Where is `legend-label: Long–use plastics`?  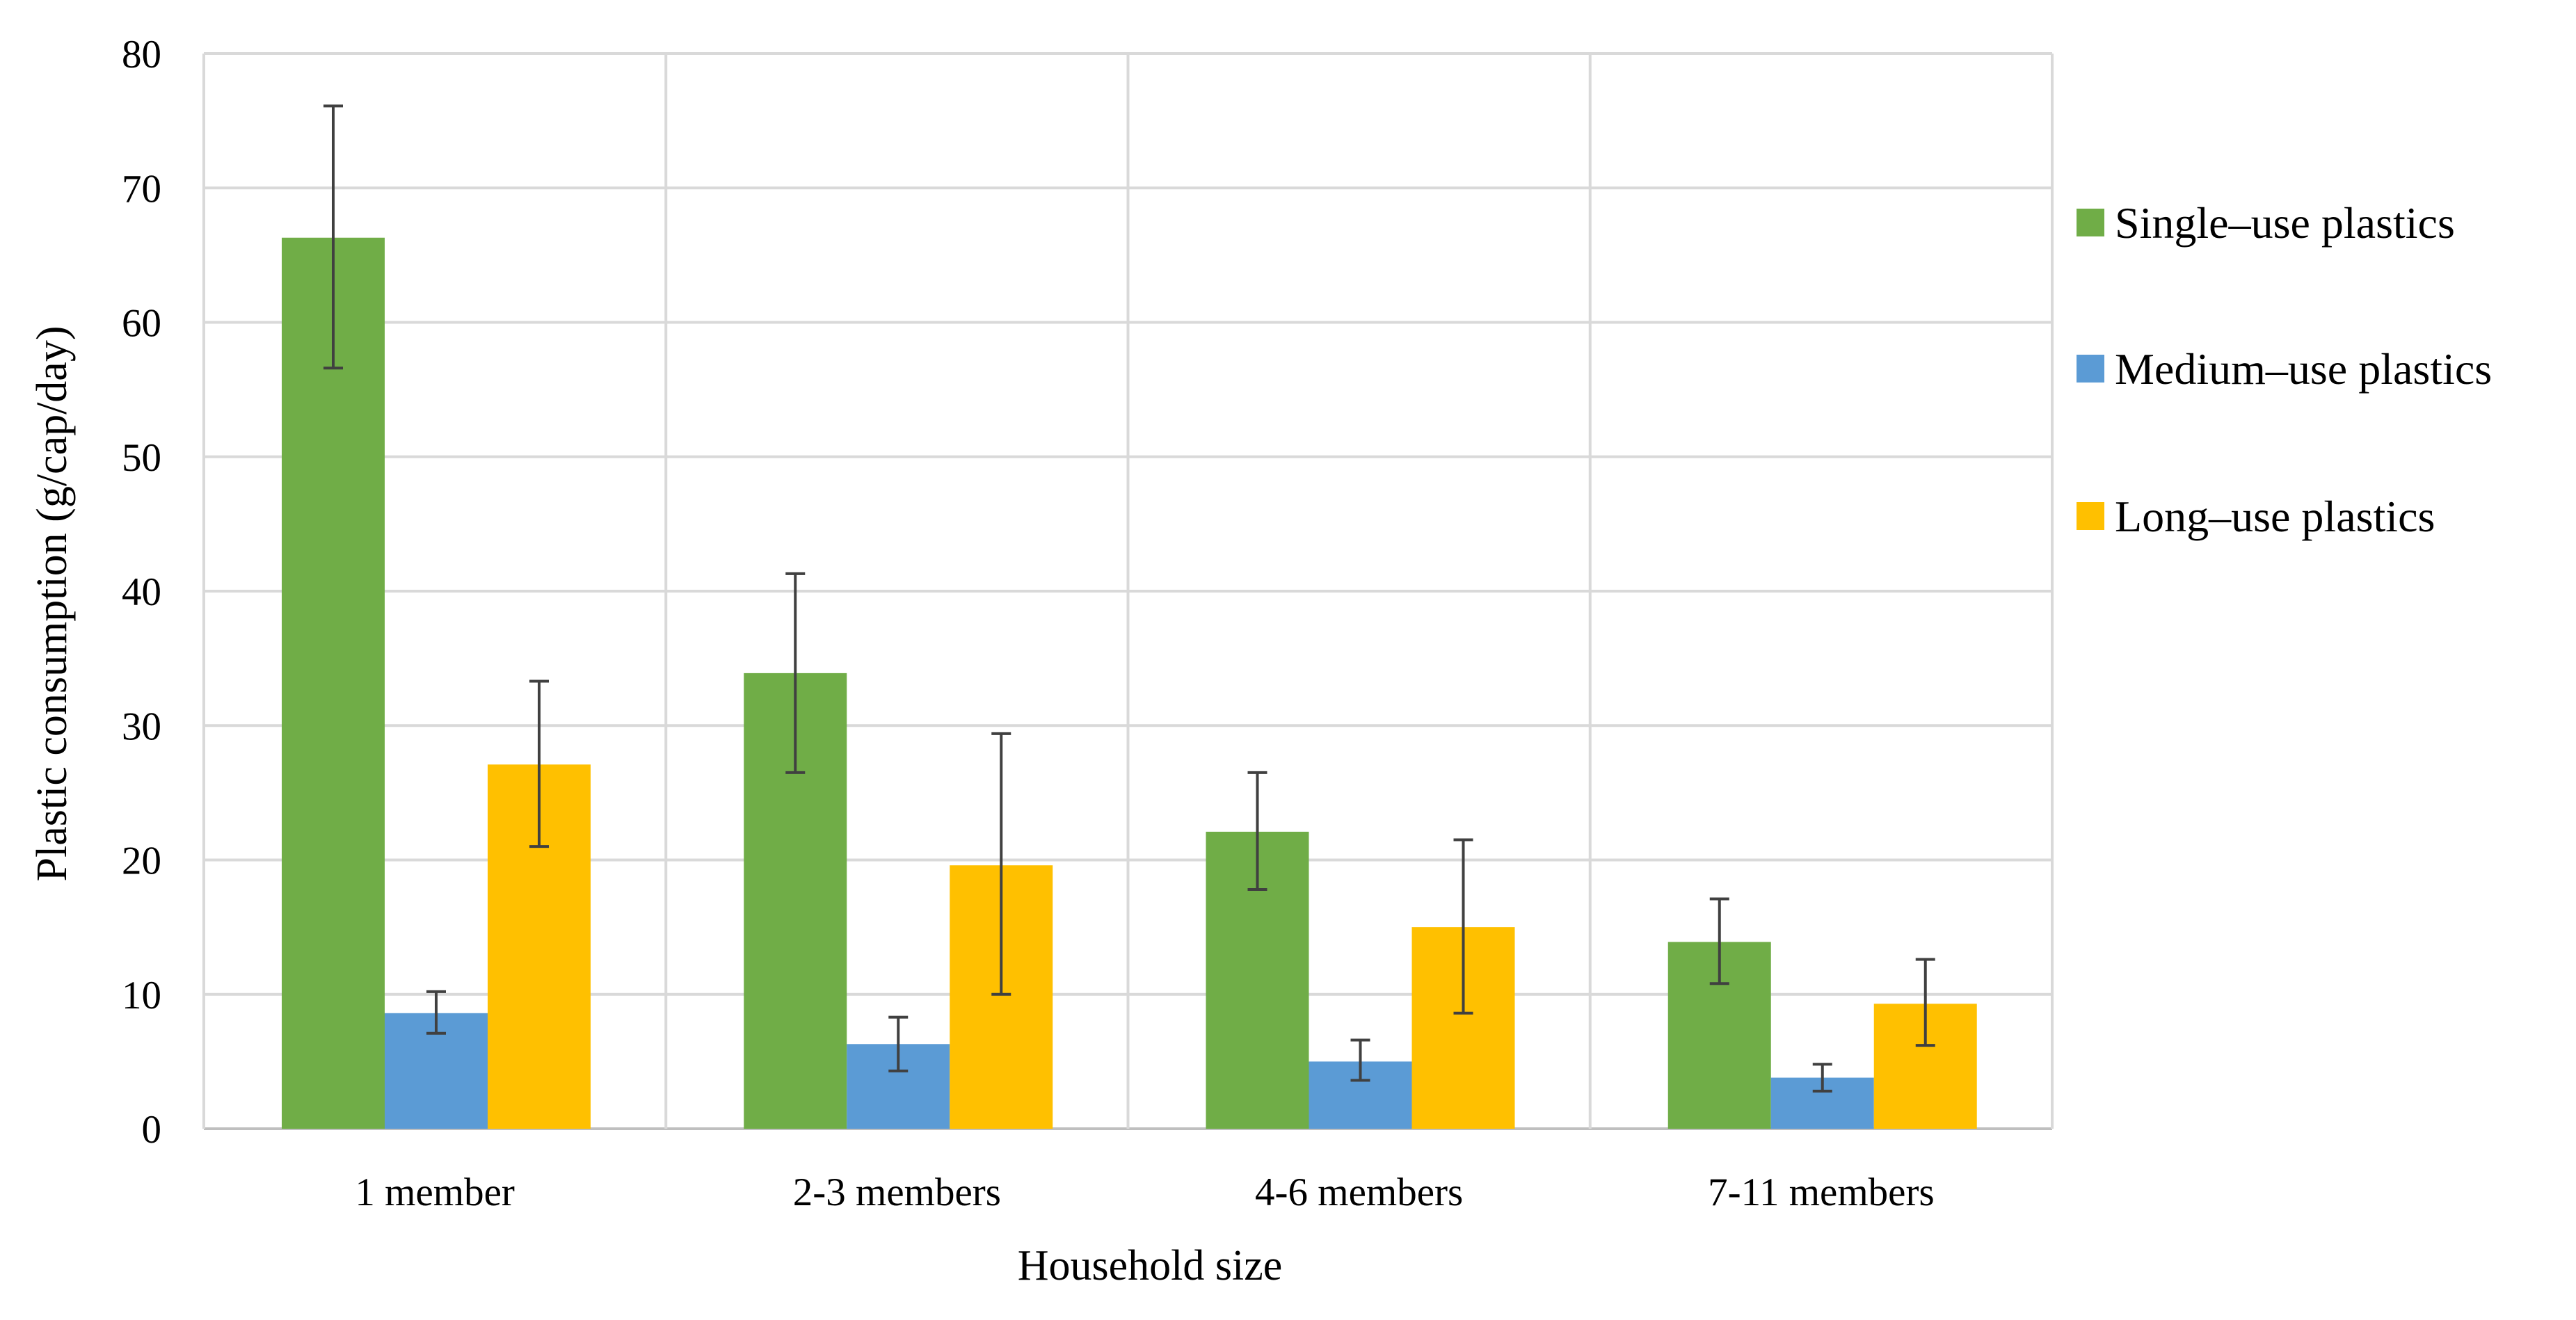
legend-label: Long–use plastics is located at coordinates (2275, 517).